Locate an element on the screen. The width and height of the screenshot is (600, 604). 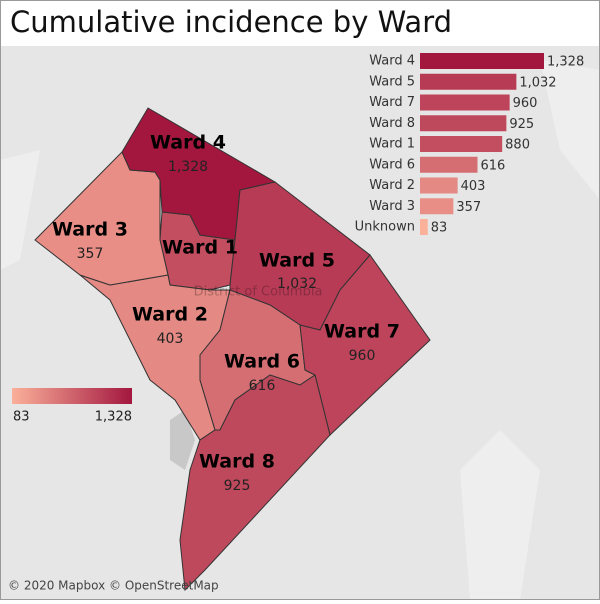
value-label: 925 is located at coordinates (521, 124).